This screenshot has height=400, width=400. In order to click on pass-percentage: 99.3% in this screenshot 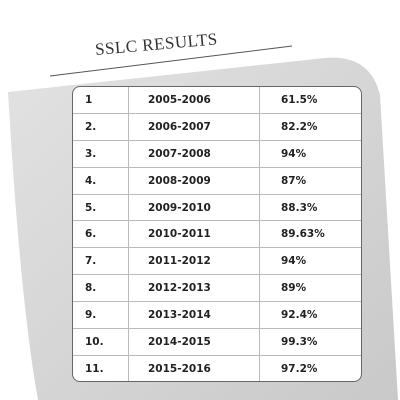, I will do `click(299, 342)`.